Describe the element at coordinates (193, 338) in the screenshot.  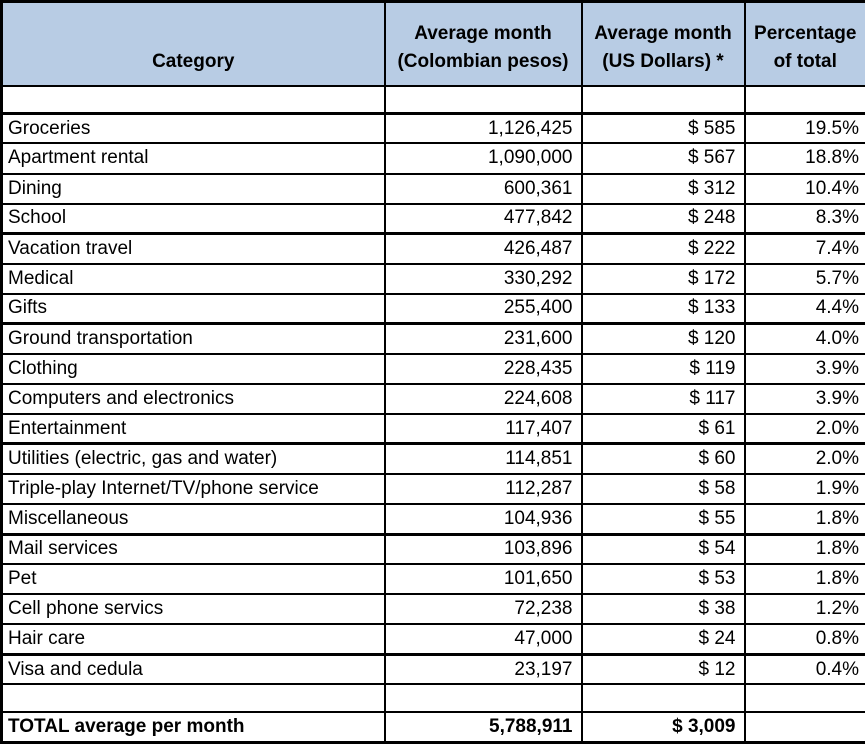
I see `category-cell: Ground transportation` at that location.